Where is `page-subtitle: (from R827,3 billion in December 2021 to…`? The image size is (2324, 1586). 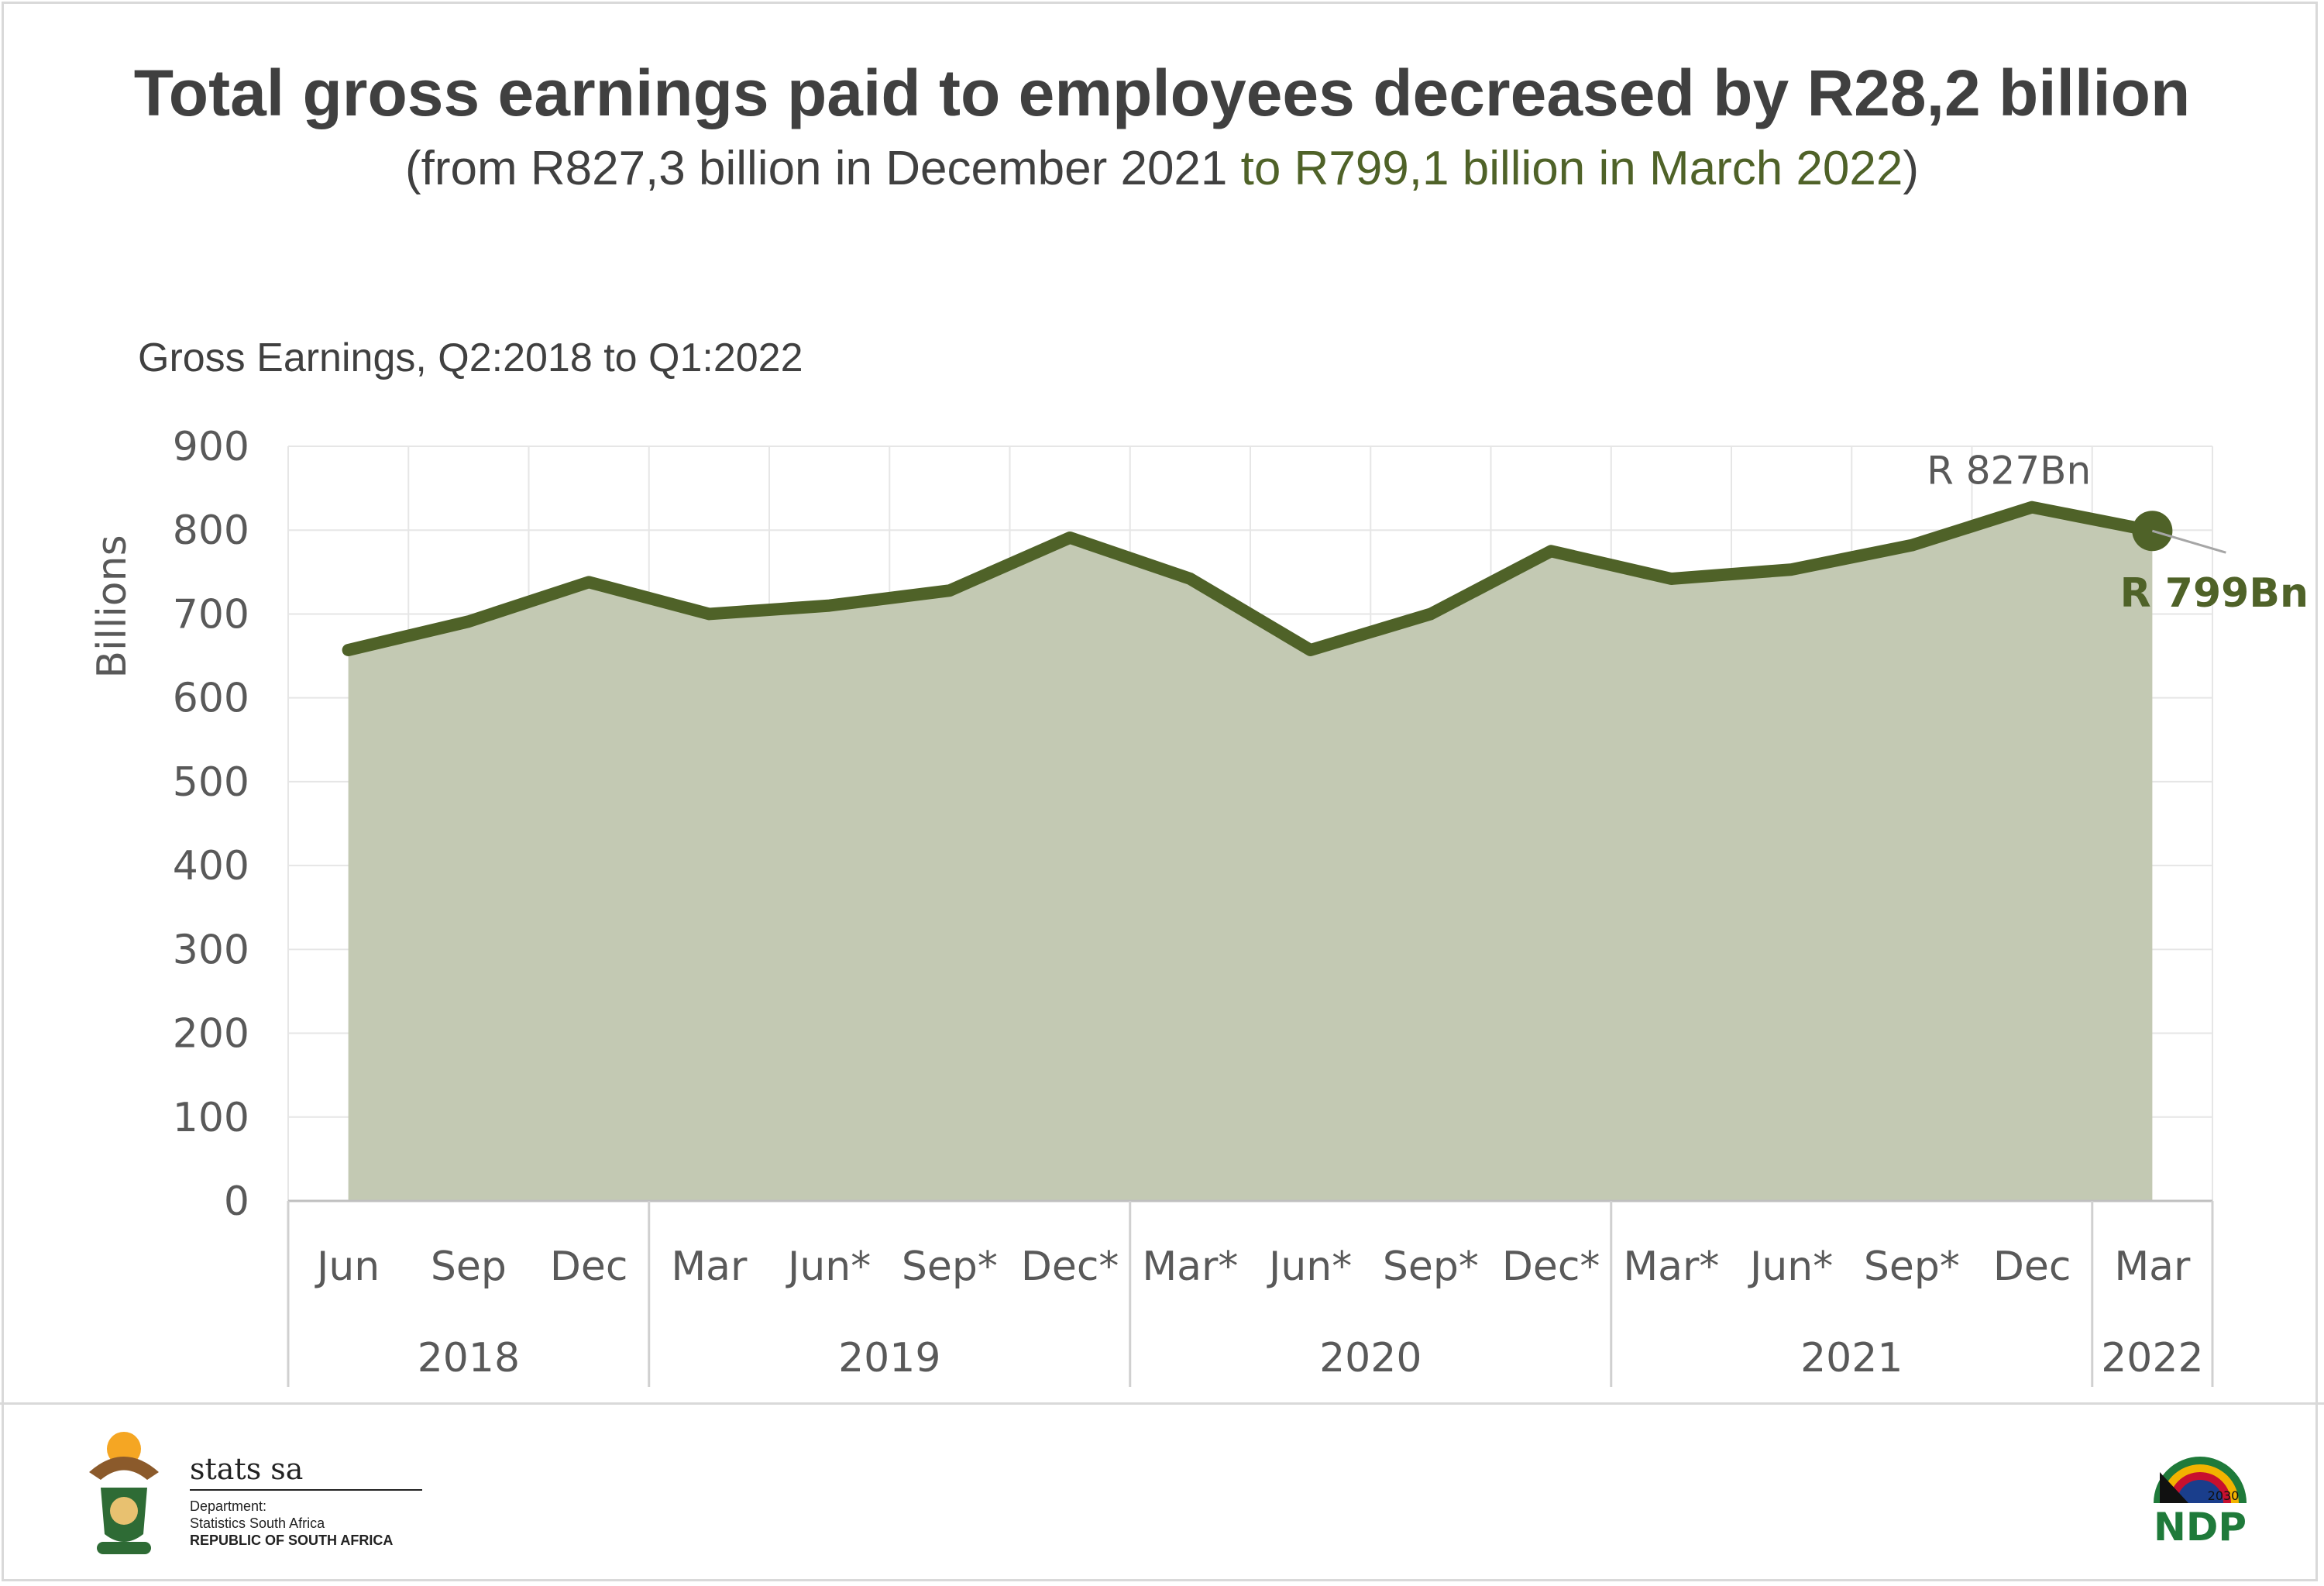 page-subtitle: (from R827,3 billion in December 2021 to… is located at coordinates (1162, 169).